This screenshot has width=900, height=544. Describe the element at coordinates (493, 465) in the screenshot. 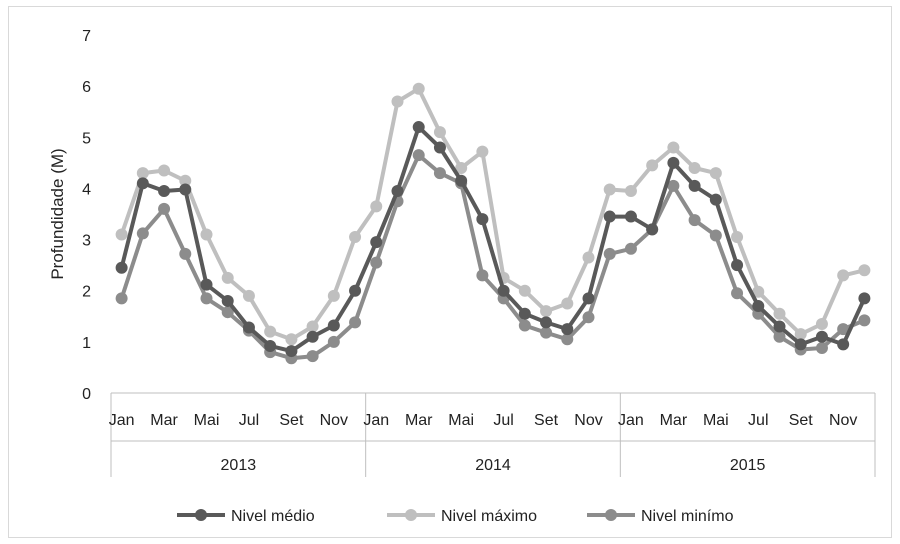

I see `year-label: 2014` at that location.